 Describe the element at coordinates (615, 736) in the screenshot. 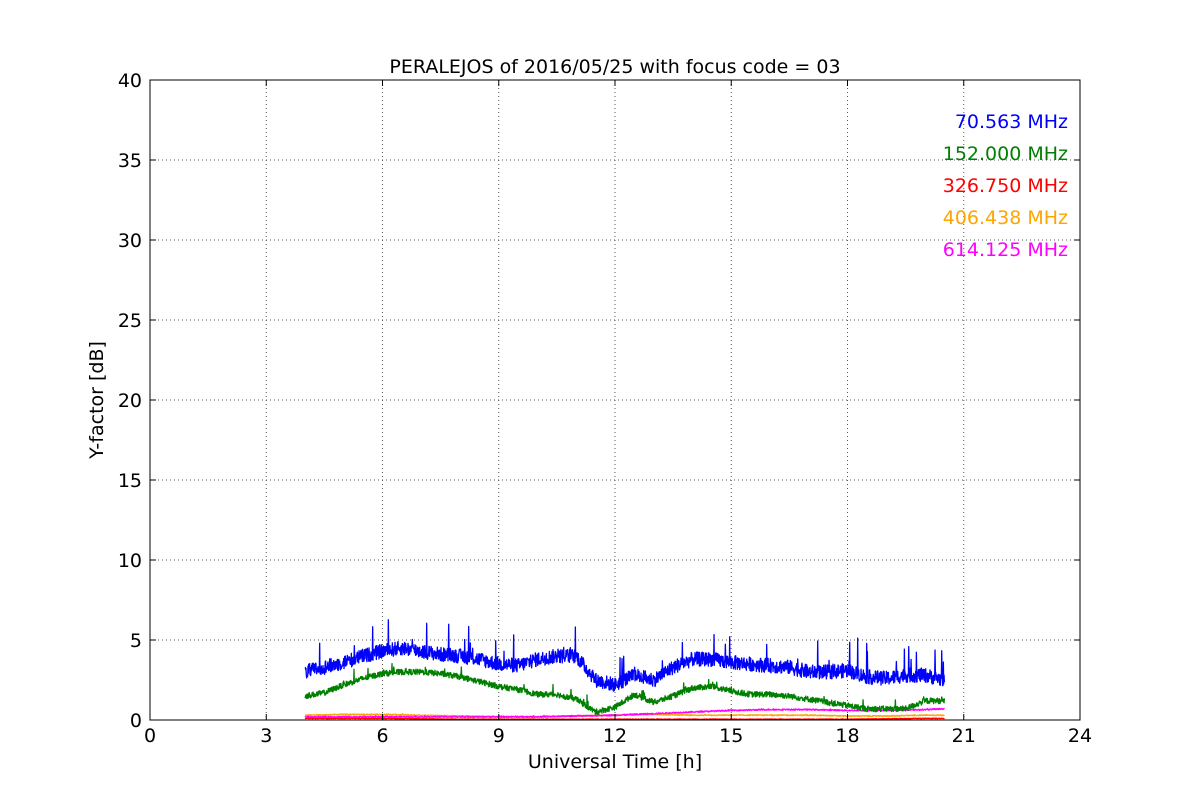

I see `x-tick-label: 12` at that location.